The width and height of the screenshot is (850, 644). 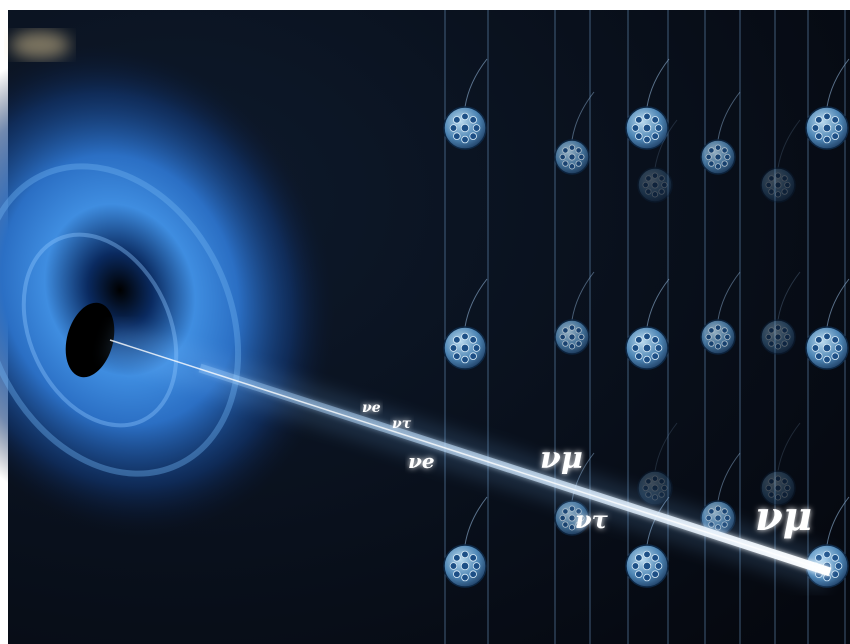 What do you see at coordinates (90, 340) in the screenshot?
I see `black-hole` at bounding box center [90, 340].